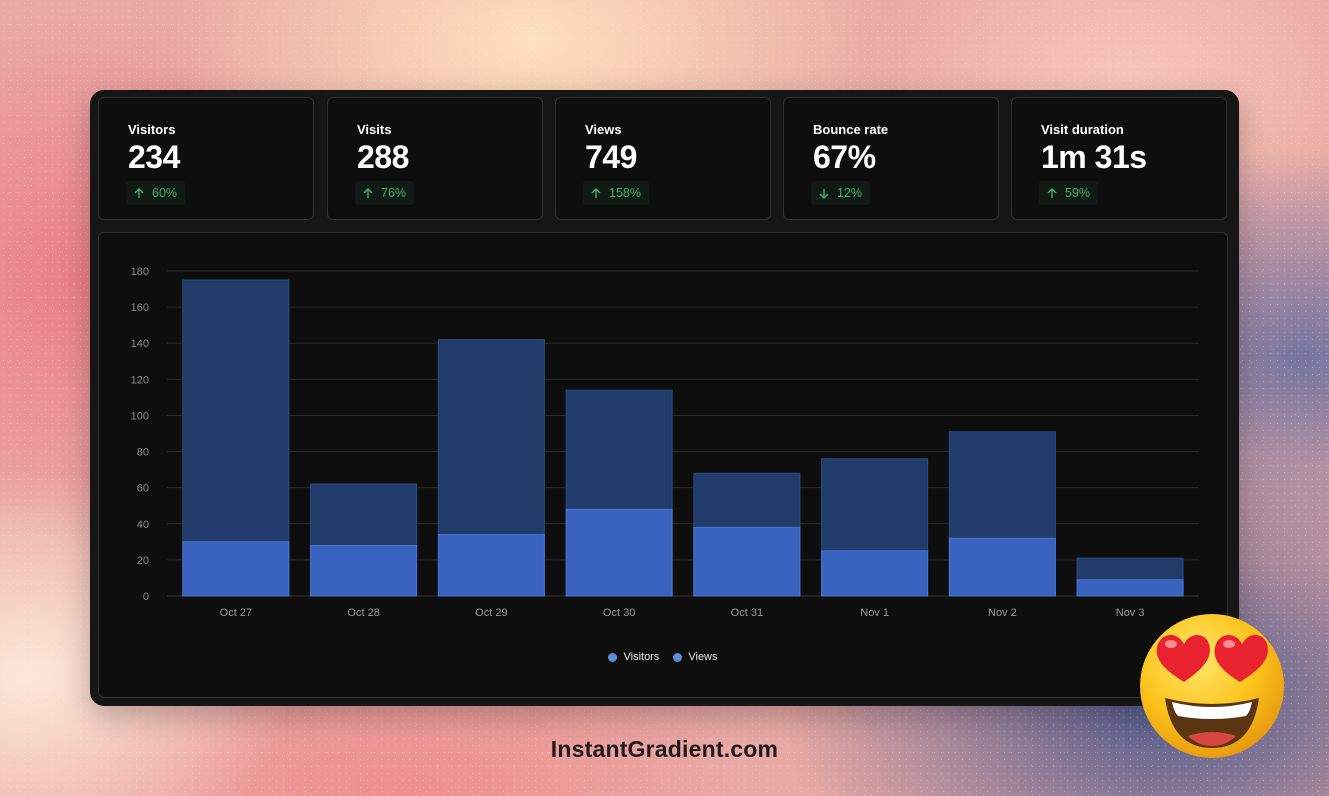  Describe the element at coordinates (844, 157) in the screenshot. I see `metric-value: 67%` at that location.